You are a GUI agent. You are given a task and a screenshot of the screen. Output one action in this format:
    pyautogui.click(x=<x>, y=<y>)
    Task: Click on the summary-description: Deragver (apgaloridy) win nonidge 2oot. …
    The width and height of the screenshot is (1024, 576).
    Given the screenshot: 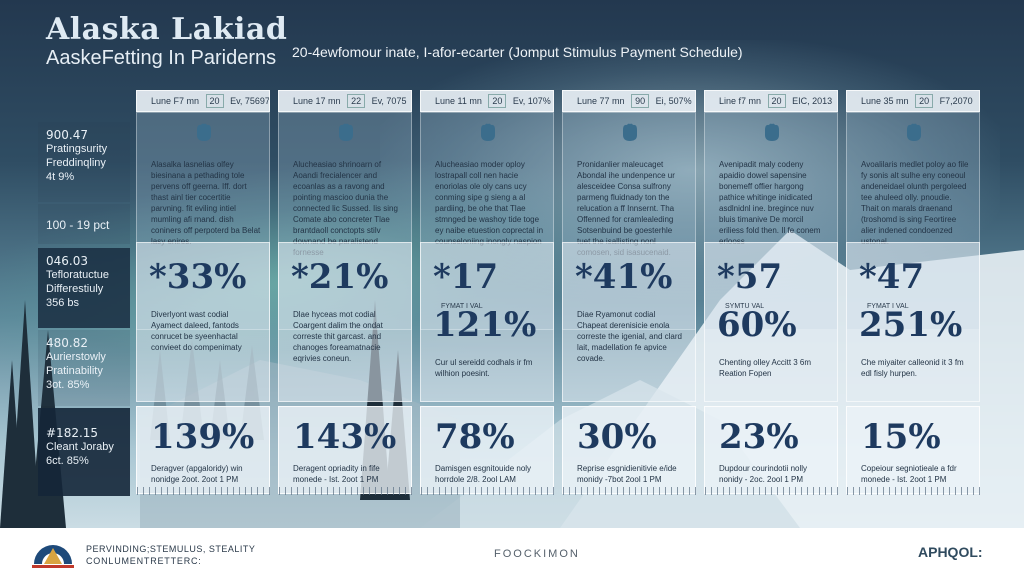 What is the action you would take?
    pyautogui.click(x=197, y=474)
    